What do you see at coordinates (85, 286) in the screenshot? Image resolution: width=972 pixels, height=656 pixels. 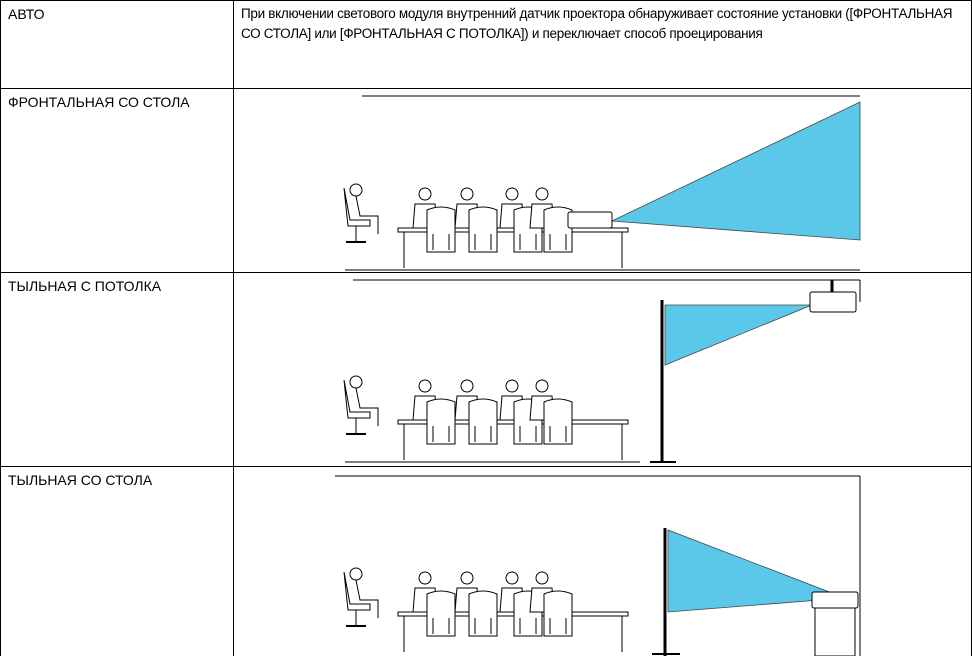 I see `row-label: ТЫЛЬНАЯ С ПОТОЛКА` at bounding box center [85, 286].